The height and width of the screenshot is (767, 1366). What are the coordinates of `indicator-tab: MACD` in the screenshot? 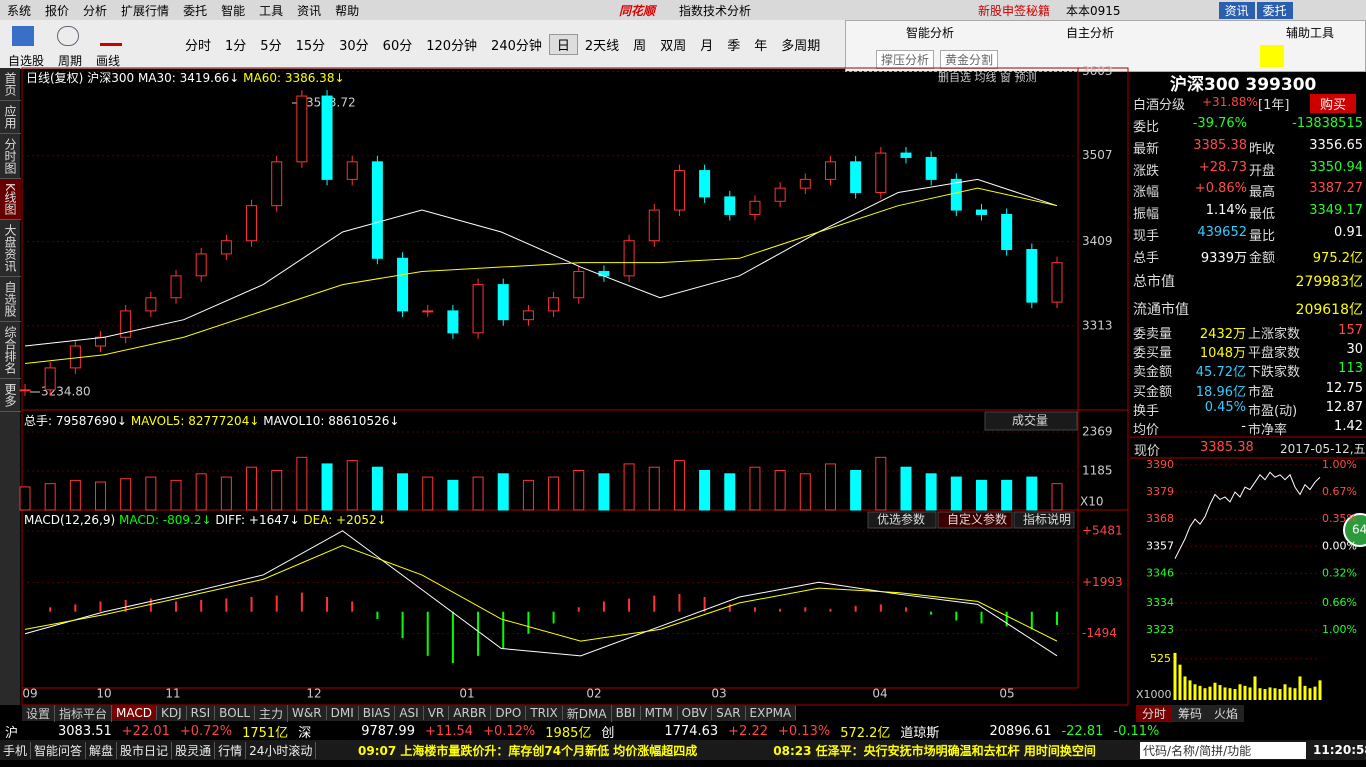 It's located at (135, 713).